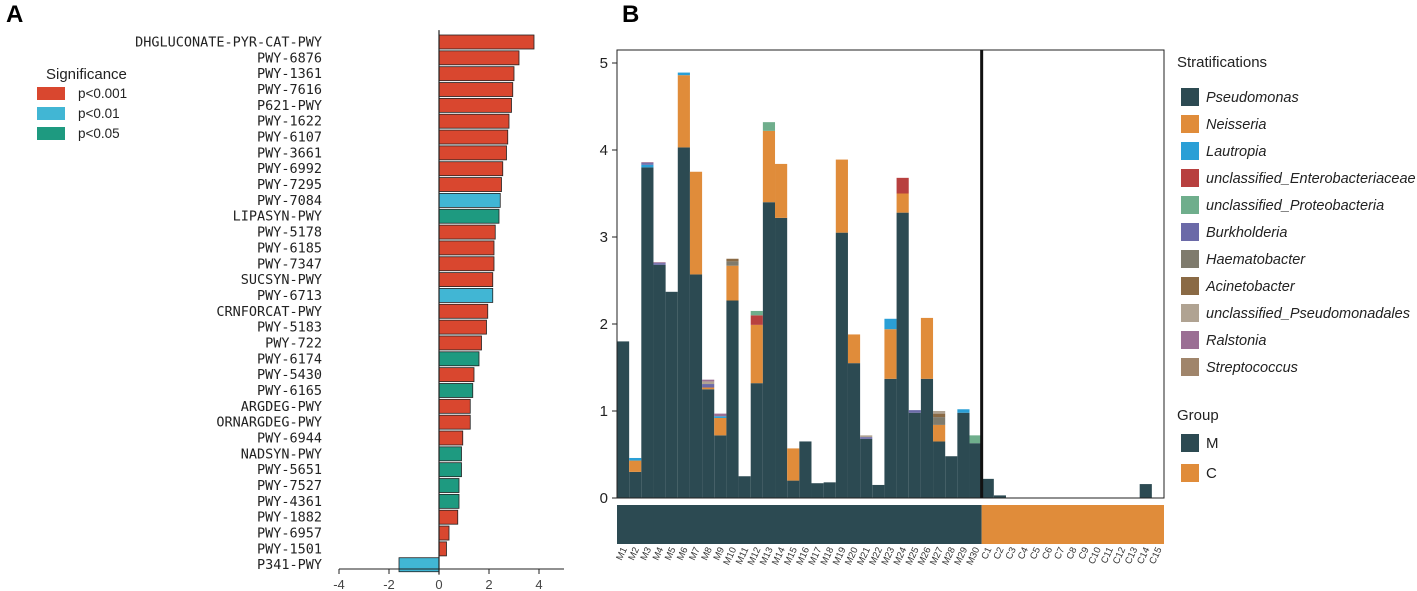  Describe the element at coordinates (289, 264) in the screenshot. I see `pathway-label: PWY-7347` at that location.